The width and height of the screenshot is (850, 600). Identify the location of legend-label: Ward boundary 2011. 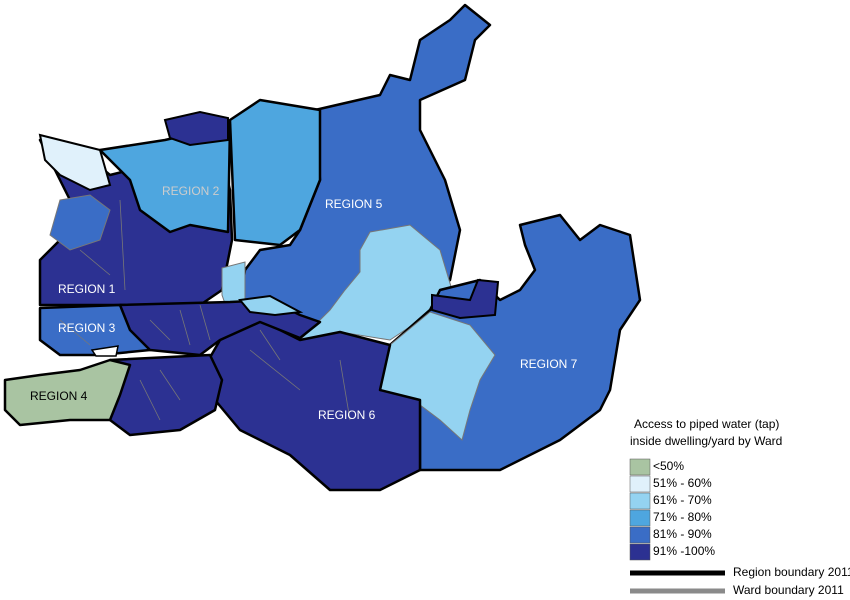
(788, 590).